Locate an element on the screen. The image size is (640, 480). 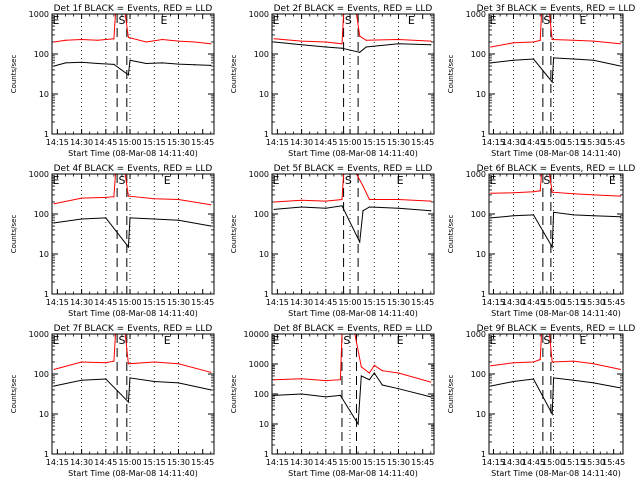
series-line-lld is located at coordinates (555, 185).